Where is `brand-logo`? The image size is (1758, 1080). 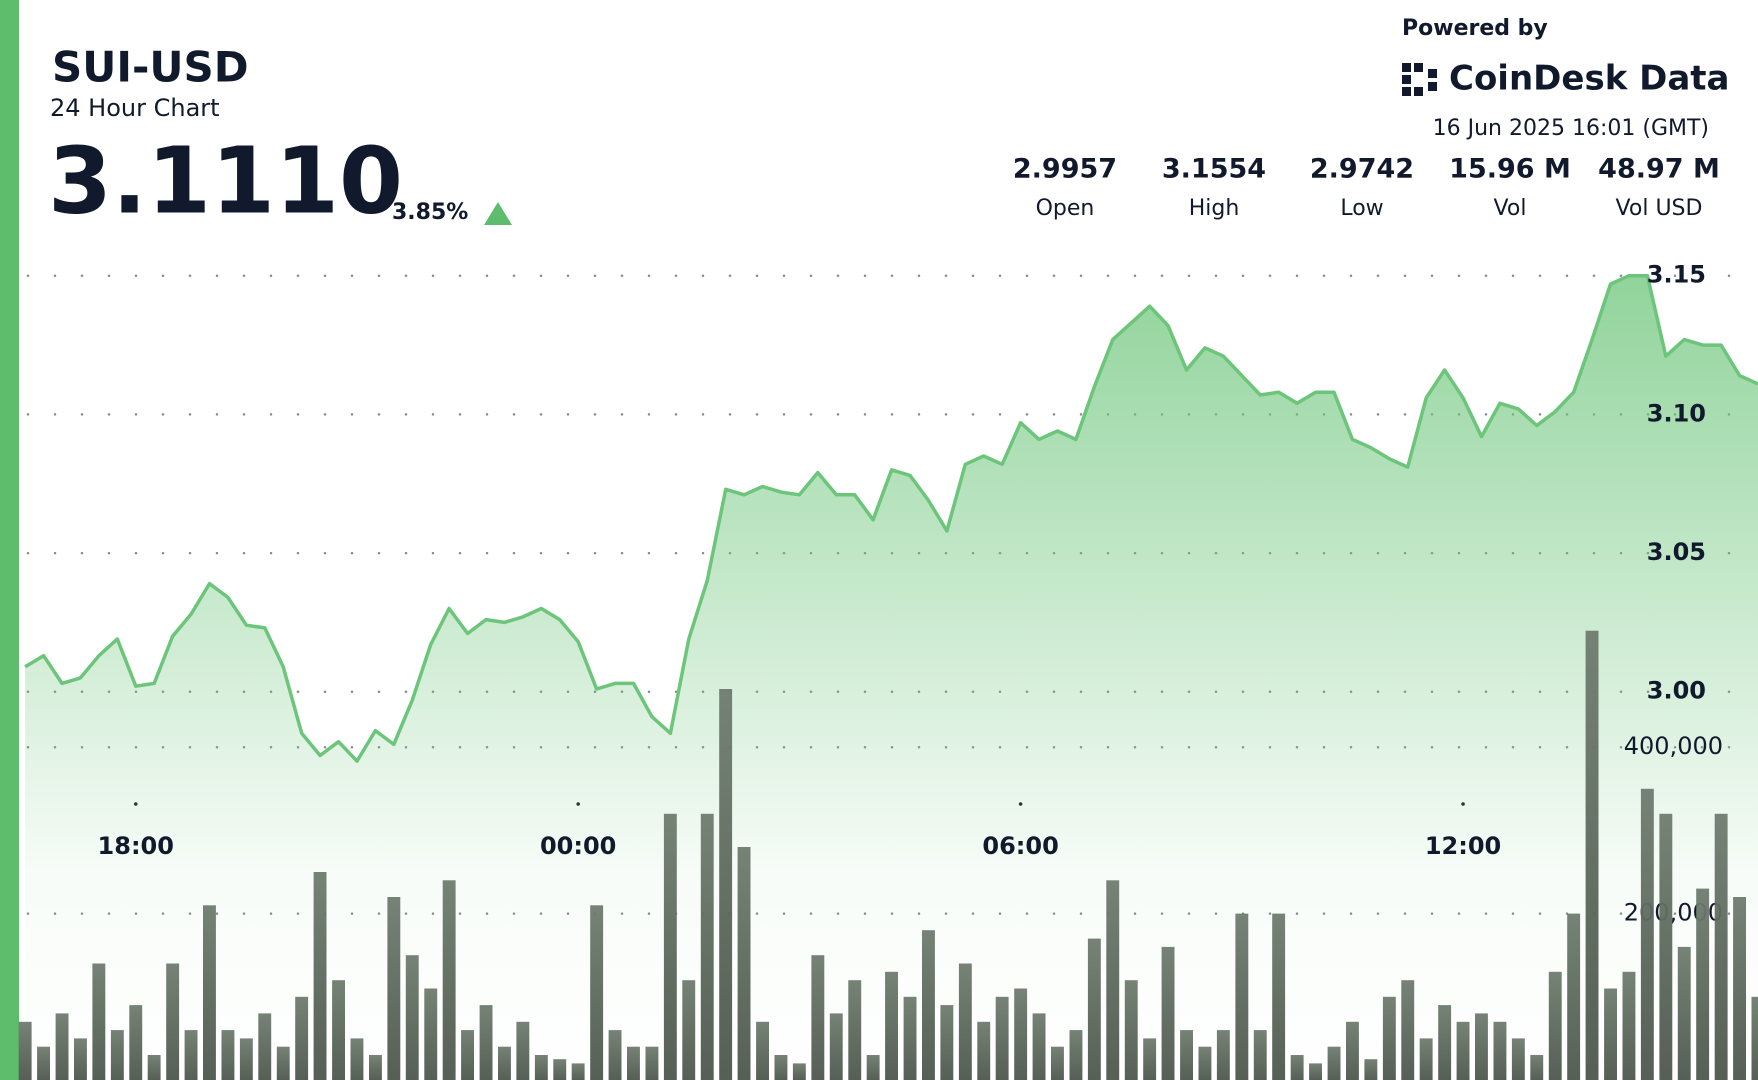
brand-logo is located at coordinates (1419, 79).